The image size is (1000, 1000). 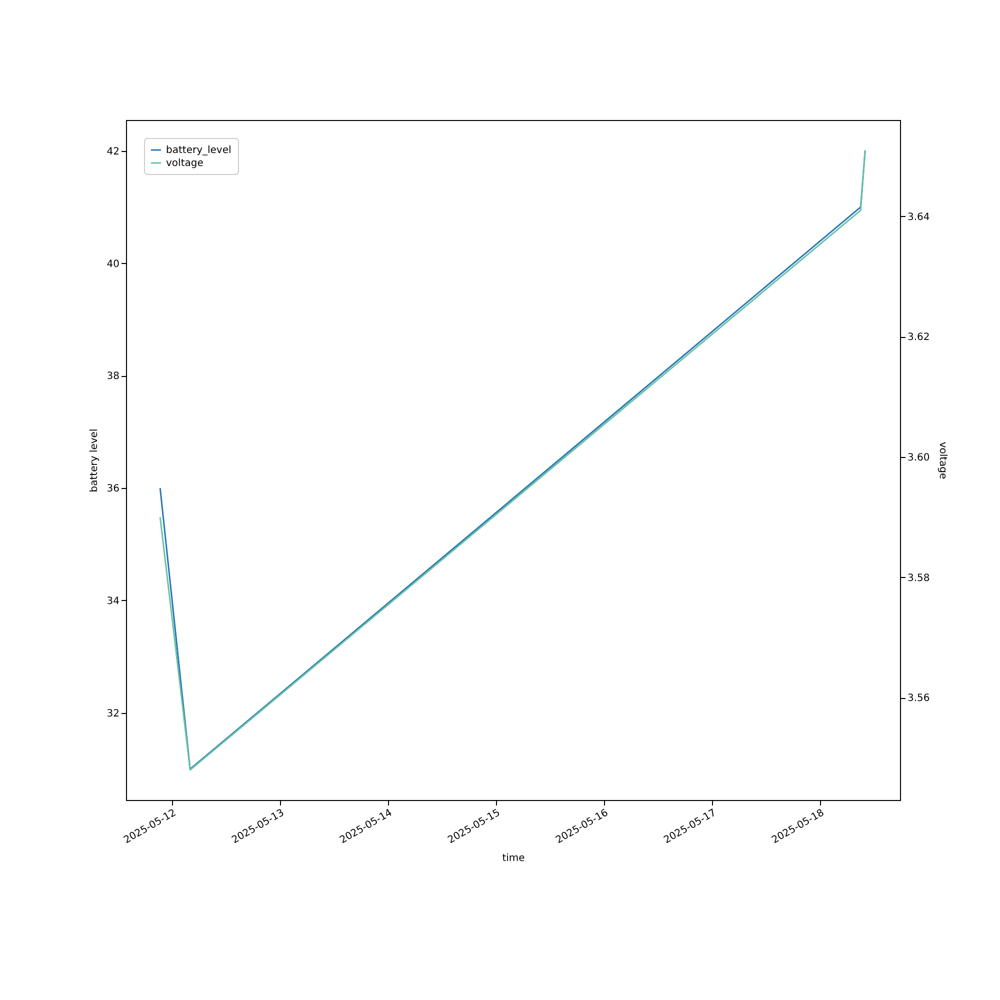 I want to click on y-tick-label: 36, so click(x=113, y=489).